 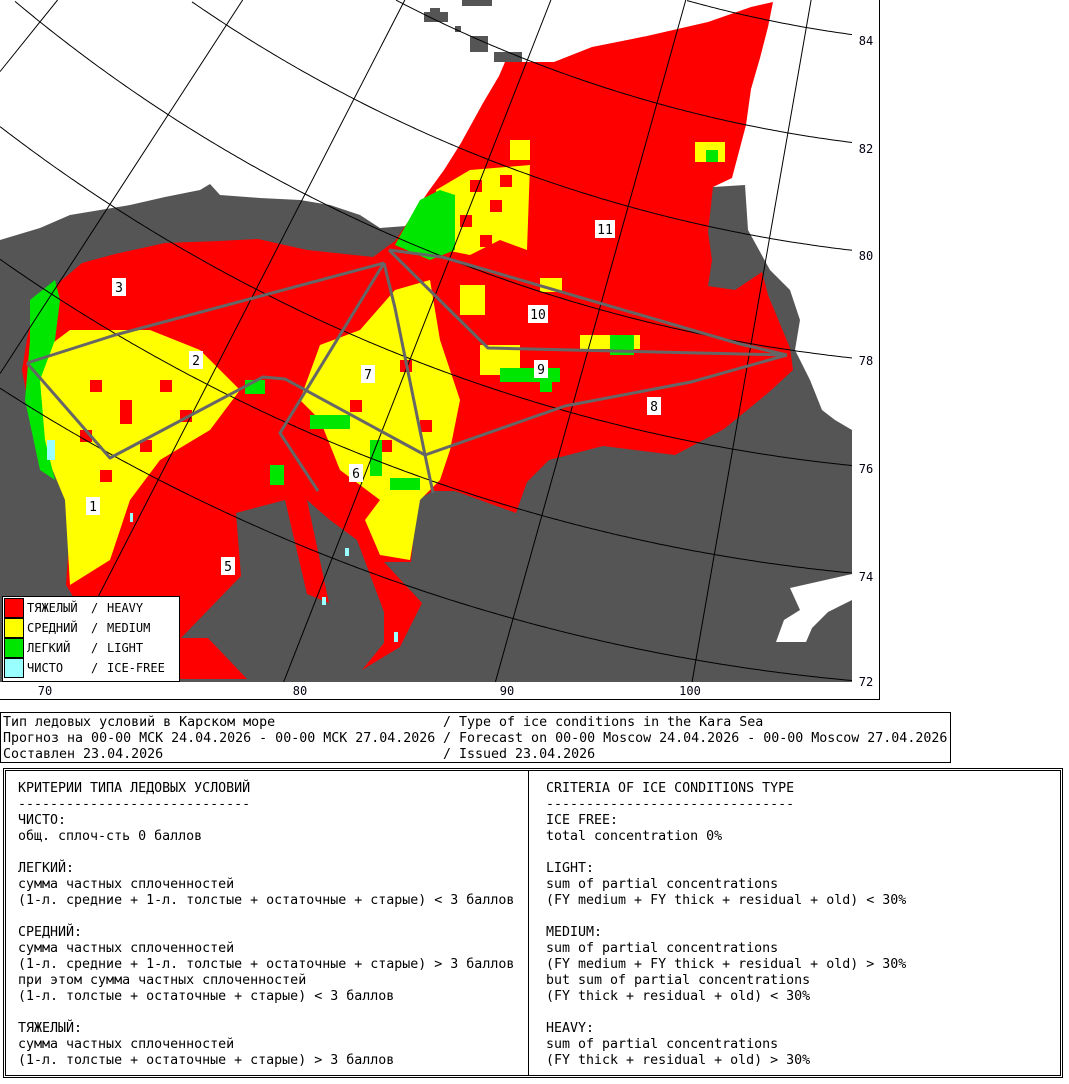 What do you see at coordinates (134, 804) in the screenshot?
I see `criteria-line: -----------------------------` at bounding box center [134, 804].